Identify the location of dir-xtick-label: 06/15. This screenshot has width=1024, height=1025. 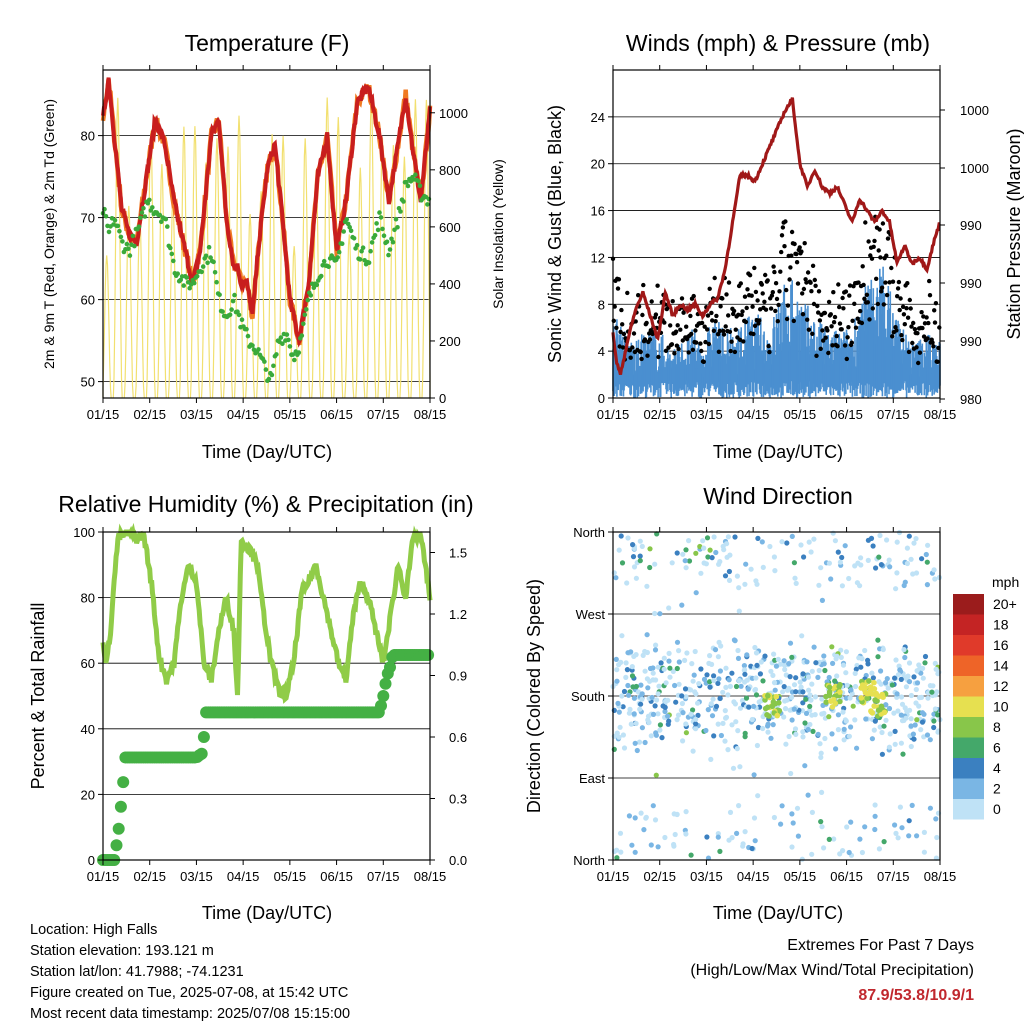
(846, 876).